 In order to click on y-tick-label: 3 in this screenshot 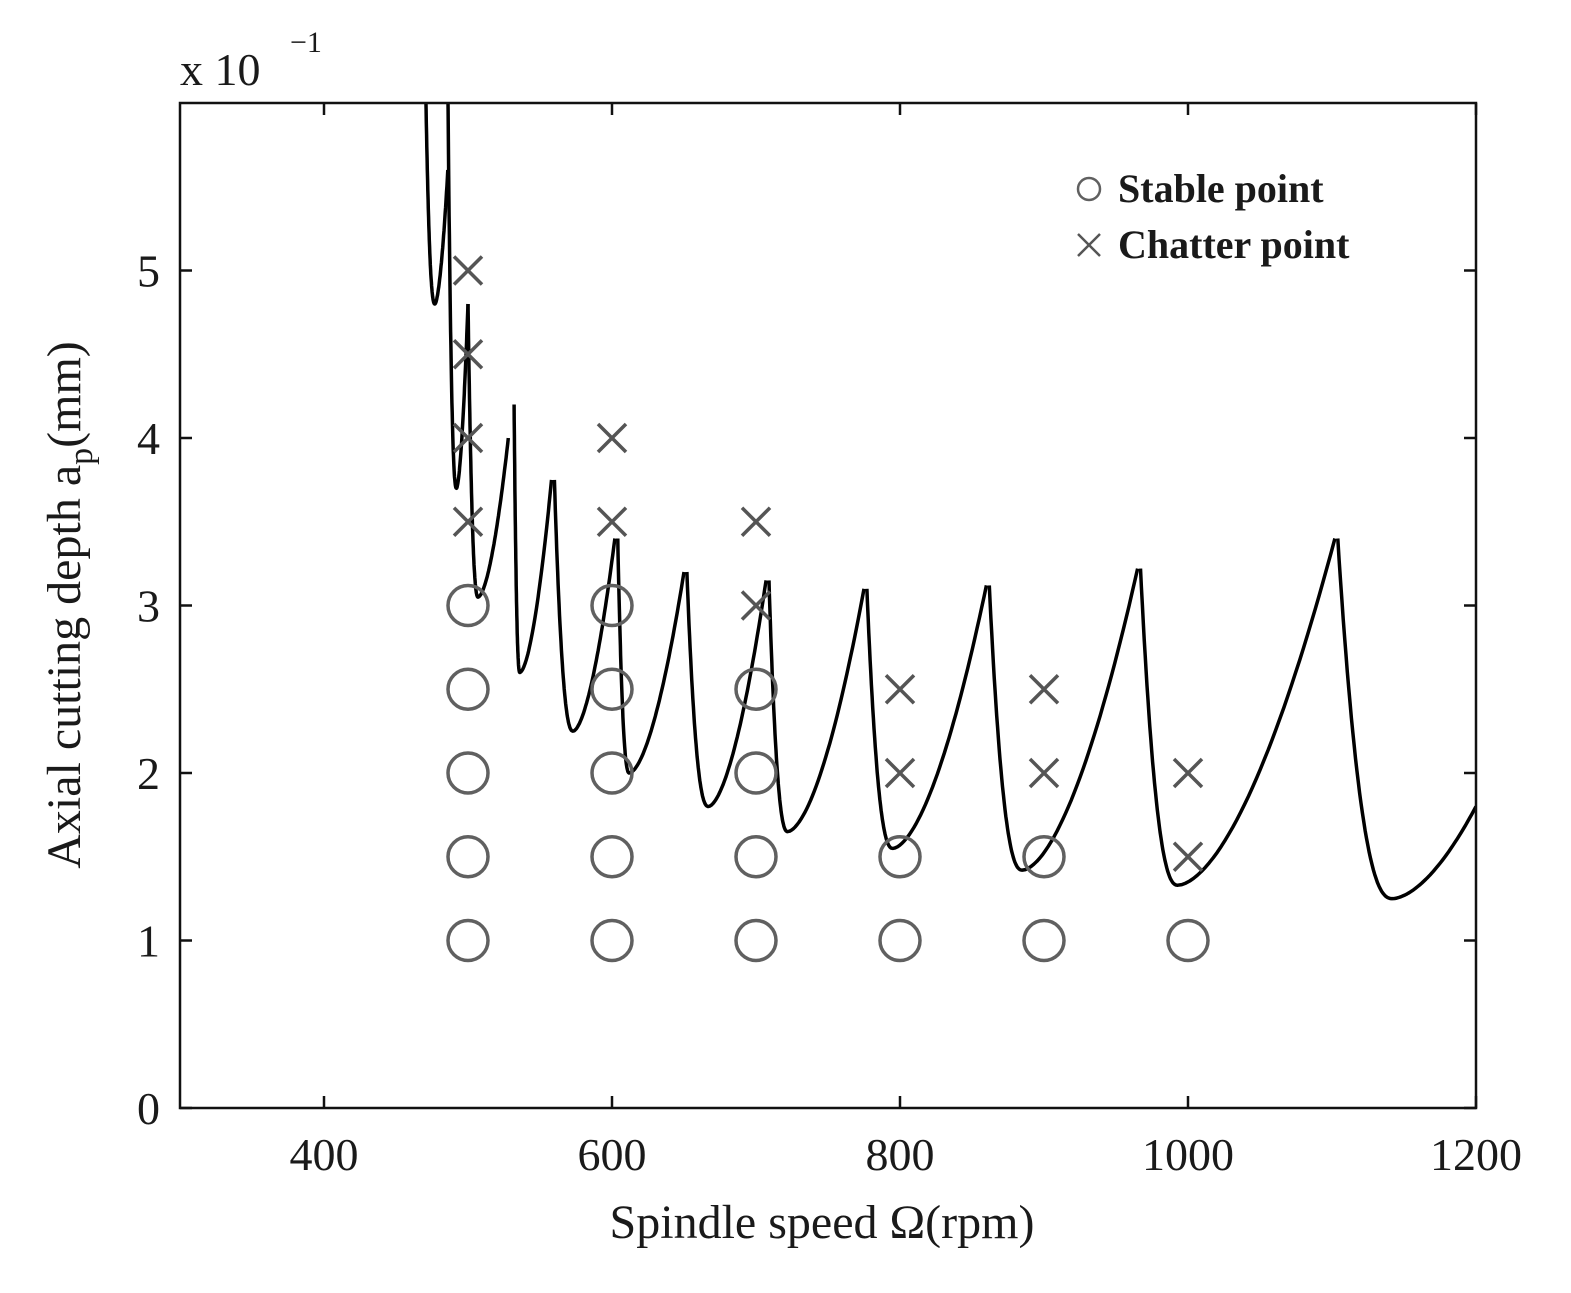, I will do `click(148, 606)`.